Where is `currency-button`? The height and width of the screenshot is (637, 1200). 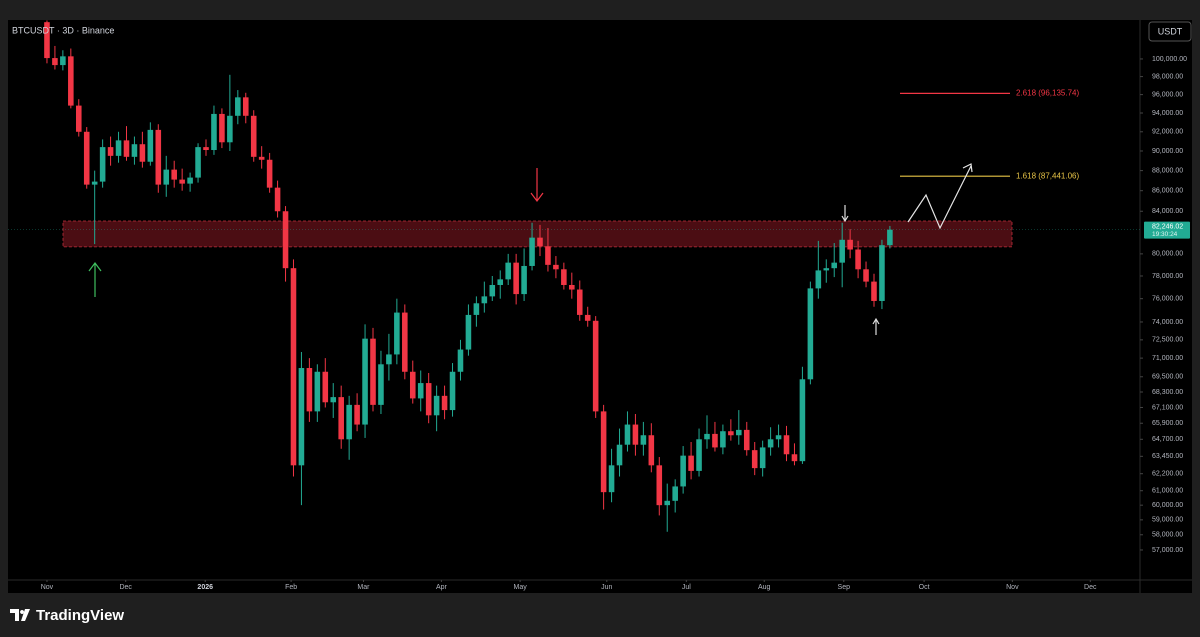
currency-button is located at coordinates (1170, 31).